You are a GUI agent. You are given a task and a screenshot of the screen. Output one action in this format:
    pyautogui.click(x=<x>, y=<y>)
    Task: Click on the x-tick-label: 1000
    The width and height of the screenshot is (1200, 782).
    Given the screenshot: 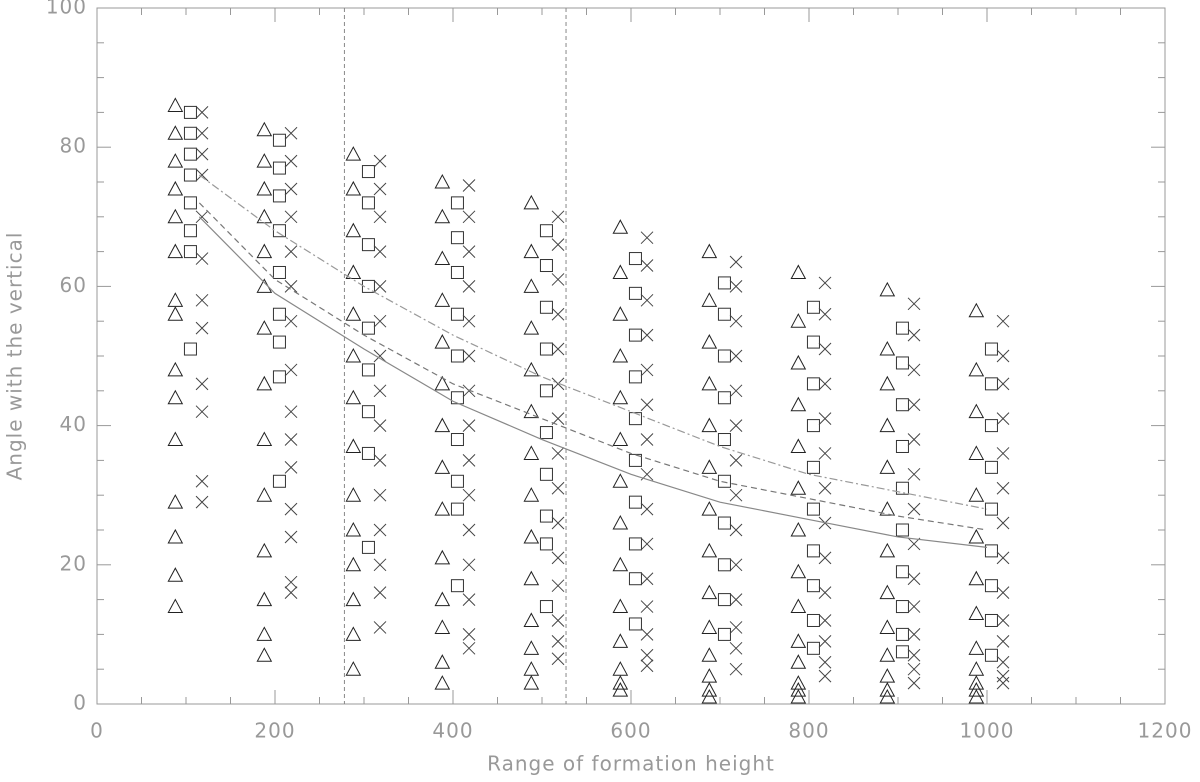 What is the action you would take?
    pyautogui.click(x=987, y=731)
    